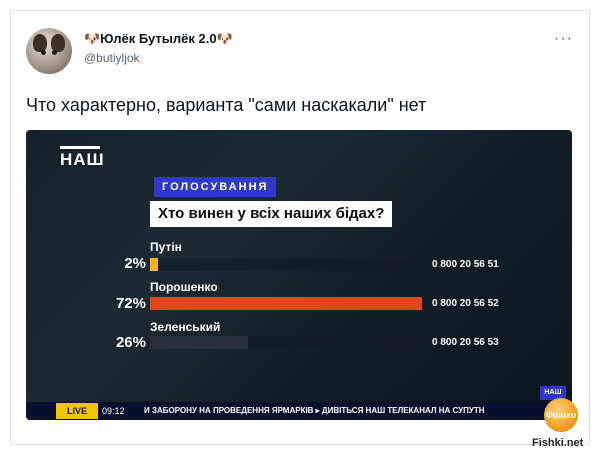 Image resolution: width=600 pixels, height=455 pixels. What do you see at coordinates (465, 303) in the screenshot?
I see `candidate-phone: 0 800 20 56 52` at bounding box center [465, 303].